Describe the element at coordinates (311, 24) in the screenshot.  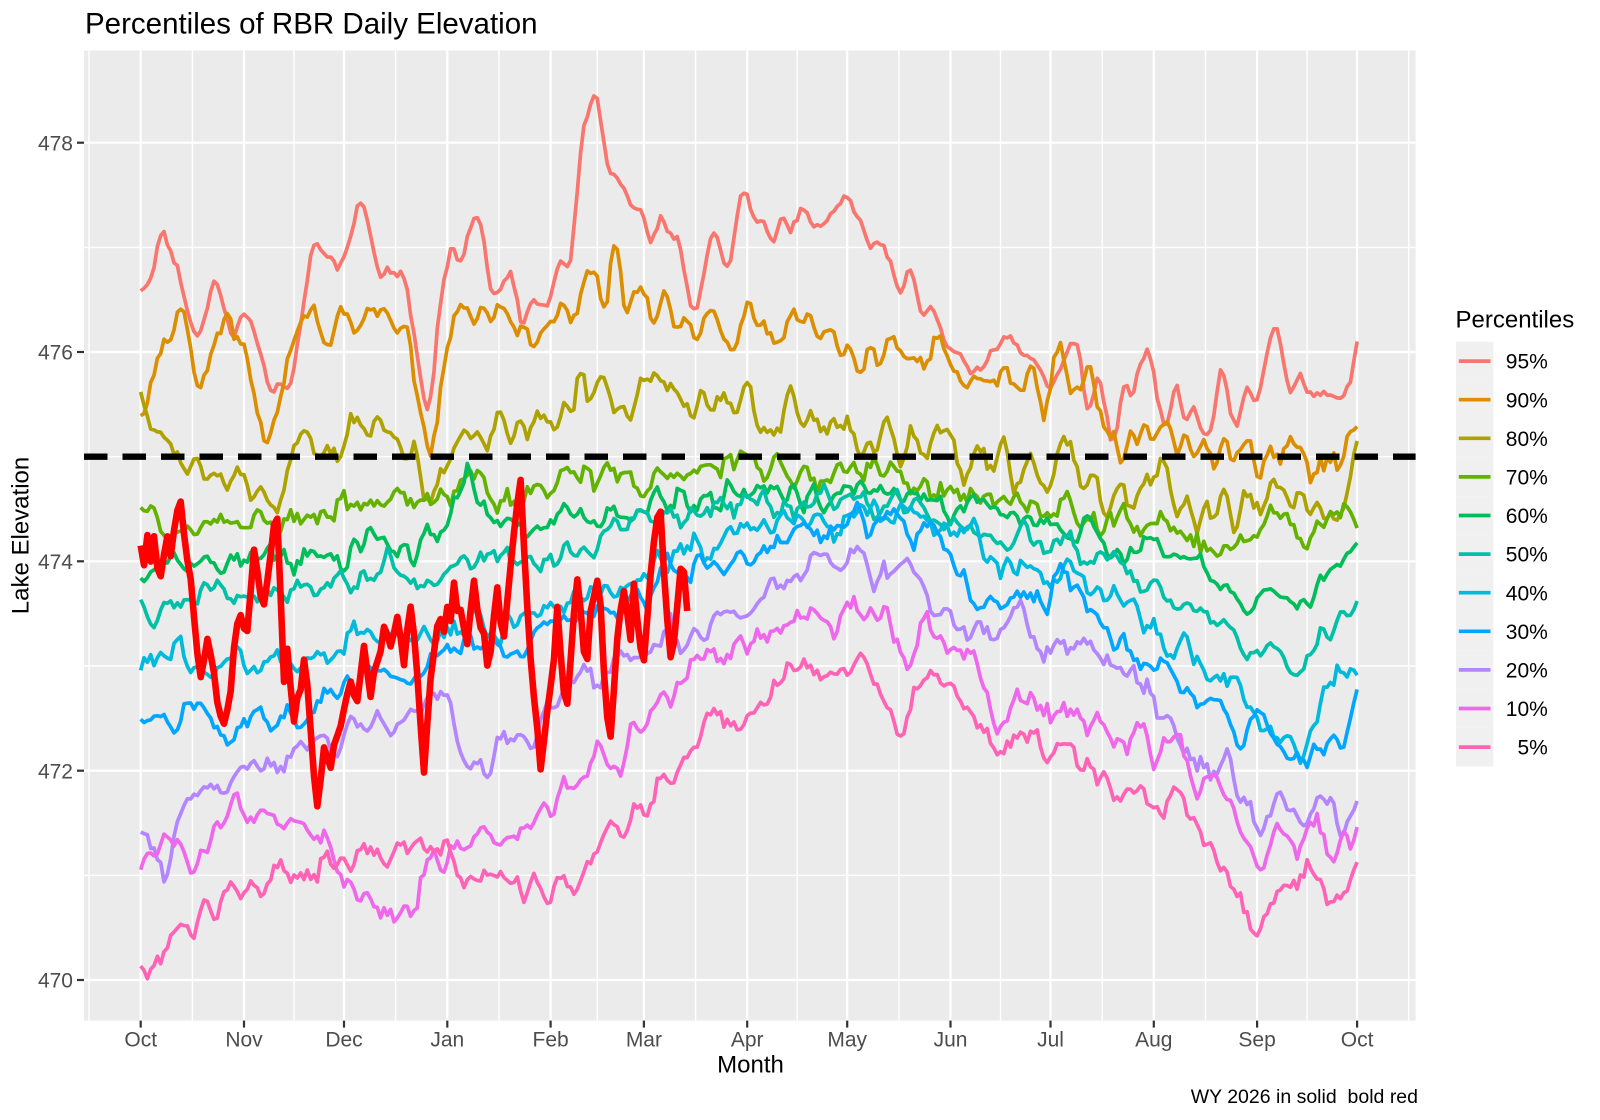
I see `svg-text:Percentiles of RBR Daily Eleva: Percentiles of RBR Daily Elevation` at that location.